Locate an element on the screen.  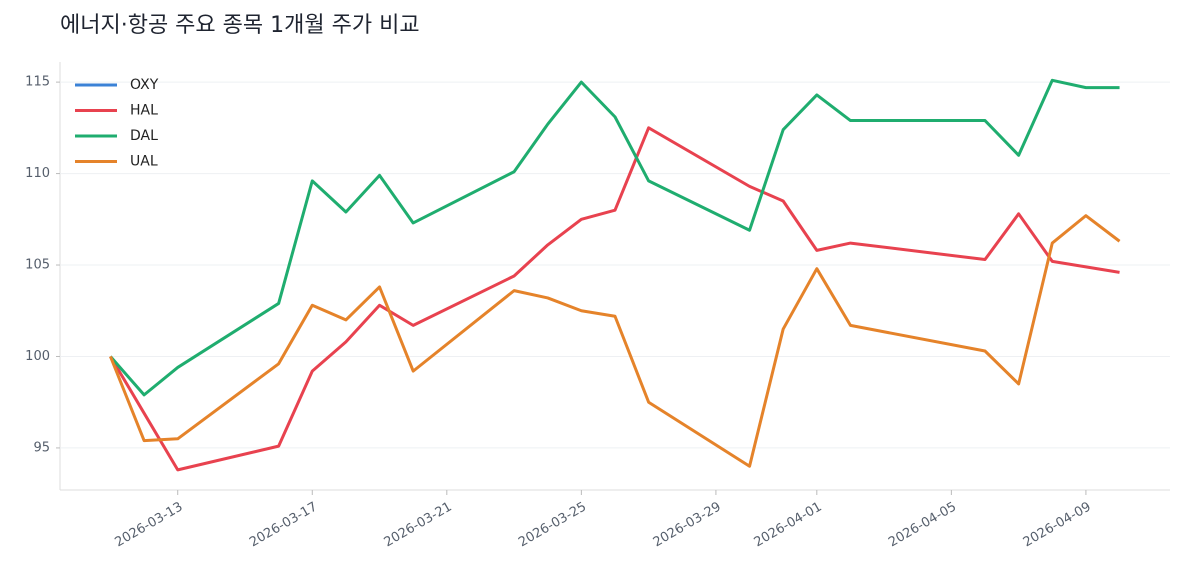
y-tick-label: 100 is located at coordinates (37, 356).